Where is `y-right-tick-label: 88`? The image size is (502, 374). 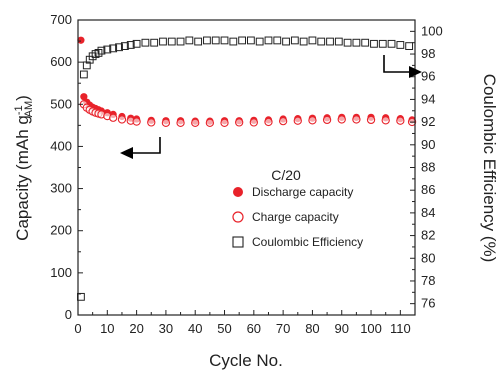
y-right-tick-label: 88 is located at coordinates (428, 167).